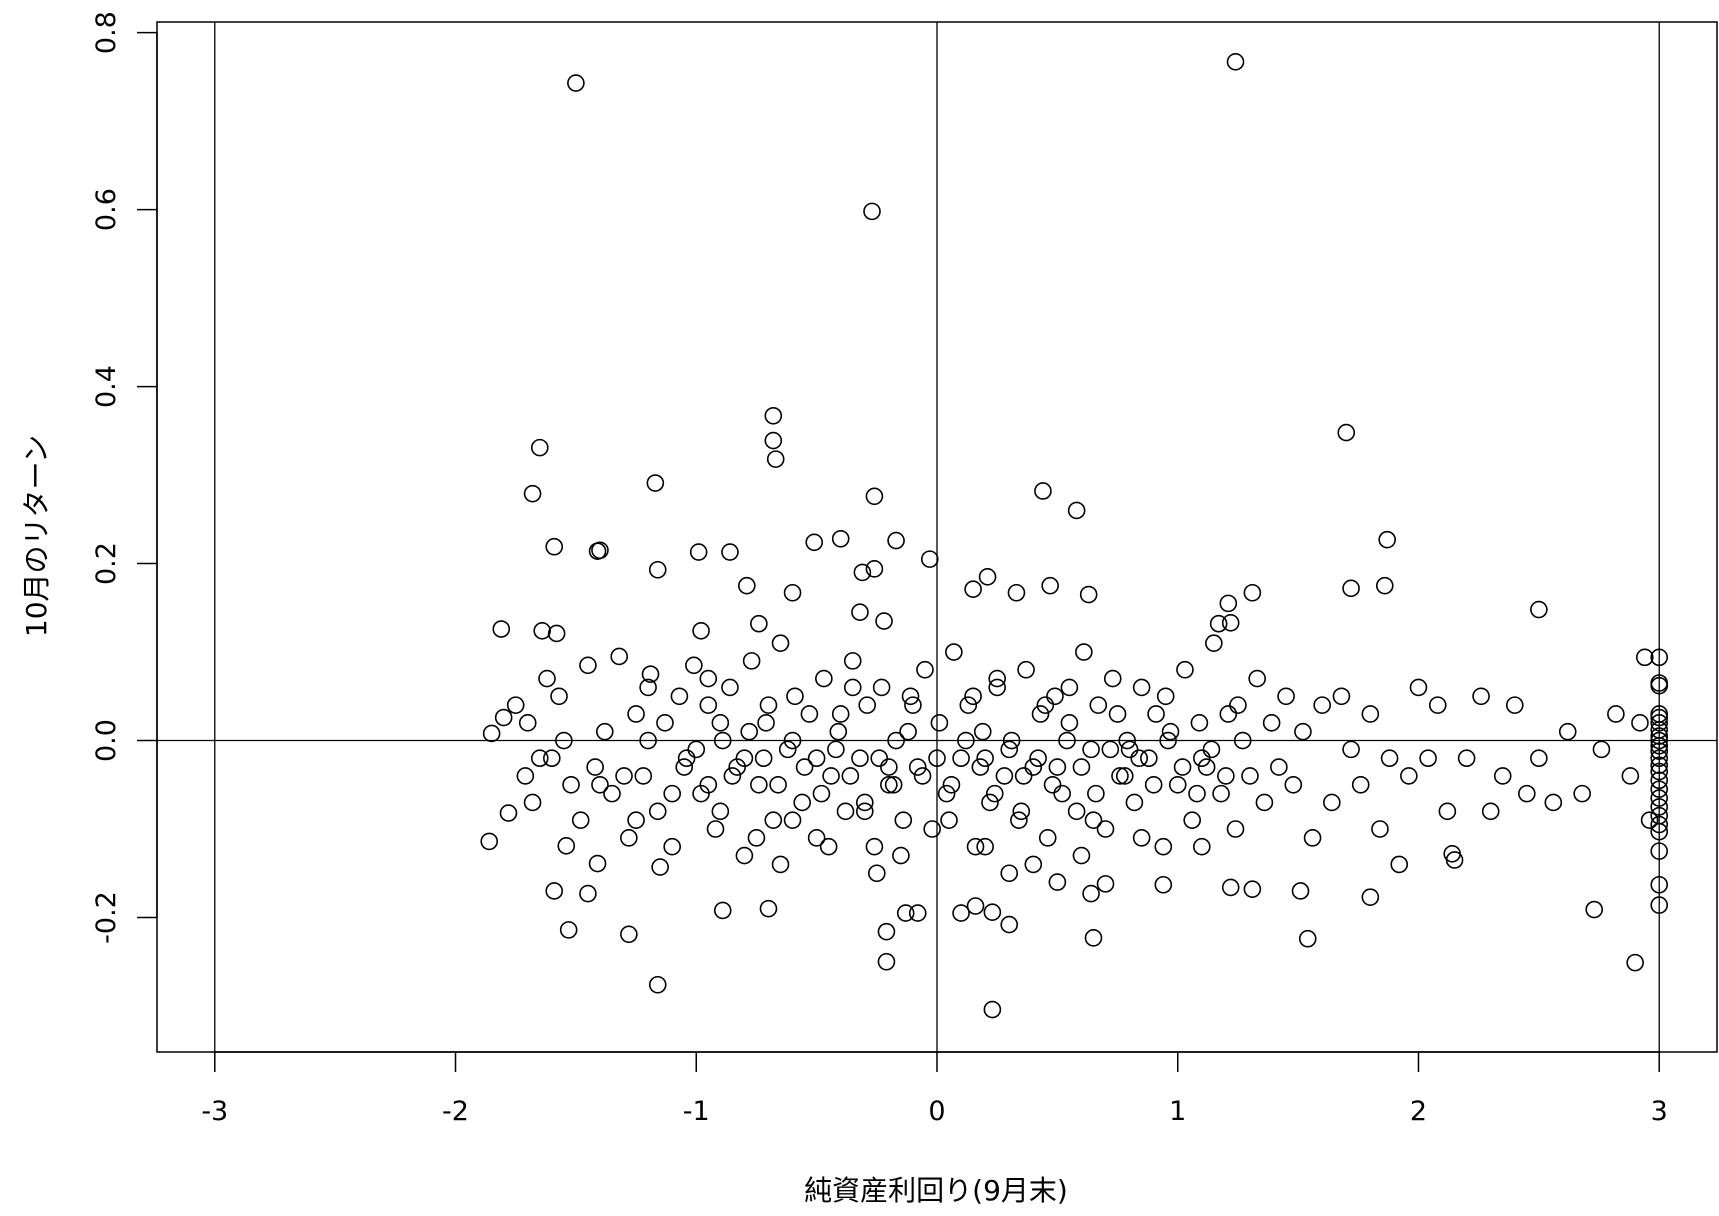 The height and width of the screenshot is (1216, 1719). What do you see at coordinates (124, 477) in the screenshot?
I see `y-axis: -0.2 0.0 0.2 0.4 0.6 0.8` at bounding box center [124, 477].